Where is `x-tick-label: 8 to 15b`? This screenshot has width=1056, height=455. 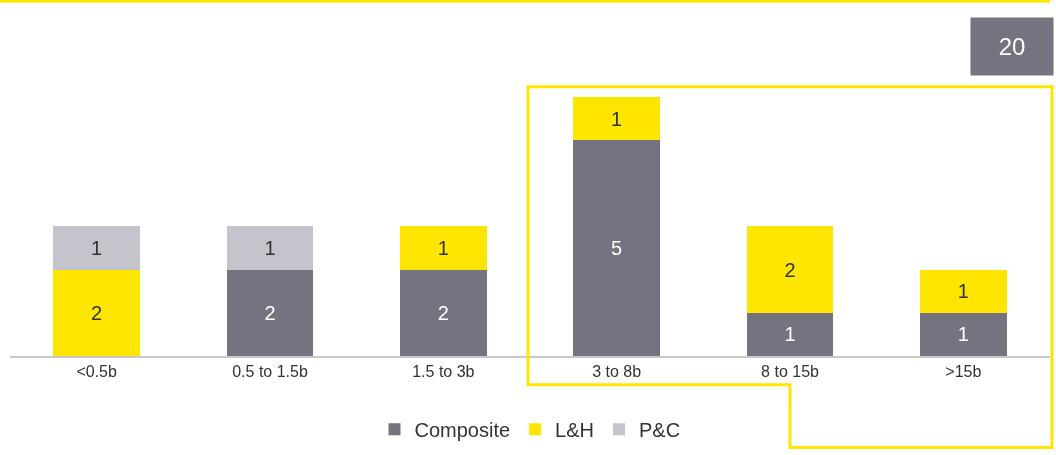 x-tick-label: 8 to 15b is located at coordinates (790, 372).